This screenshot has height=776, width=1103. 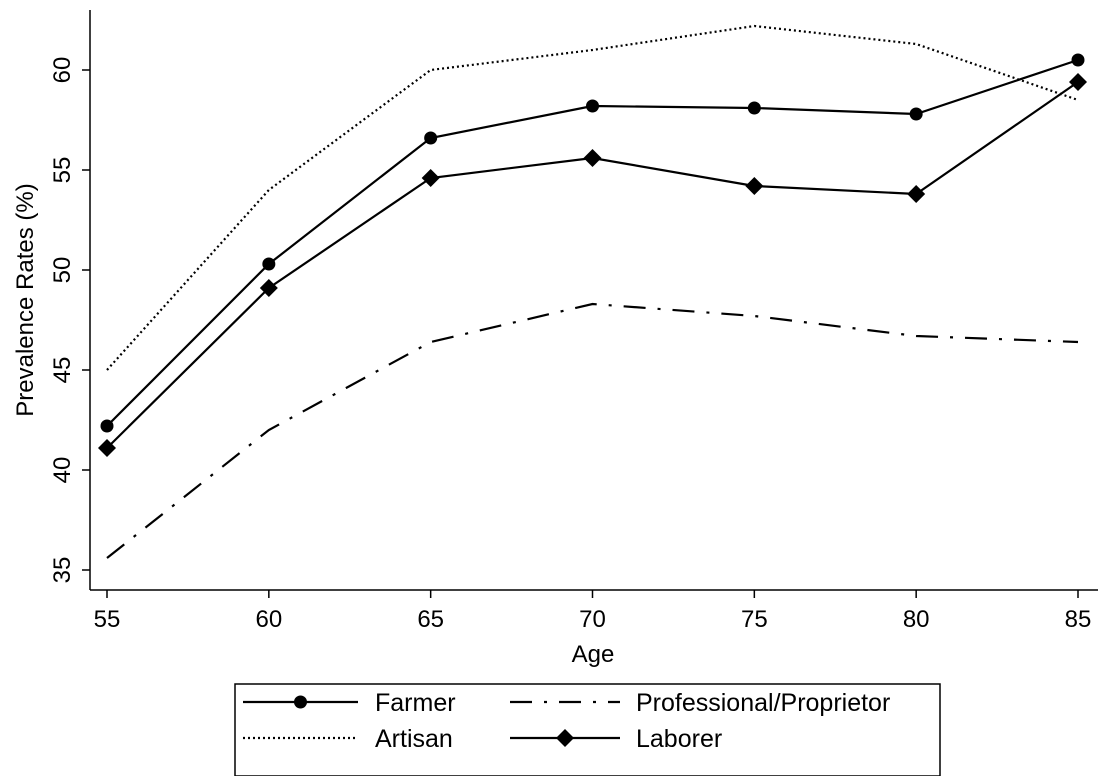 What do you see at coordinates (62, 70) in the screenshot?
I see `y-tick-label: 60` at bounding box center [62, 70].